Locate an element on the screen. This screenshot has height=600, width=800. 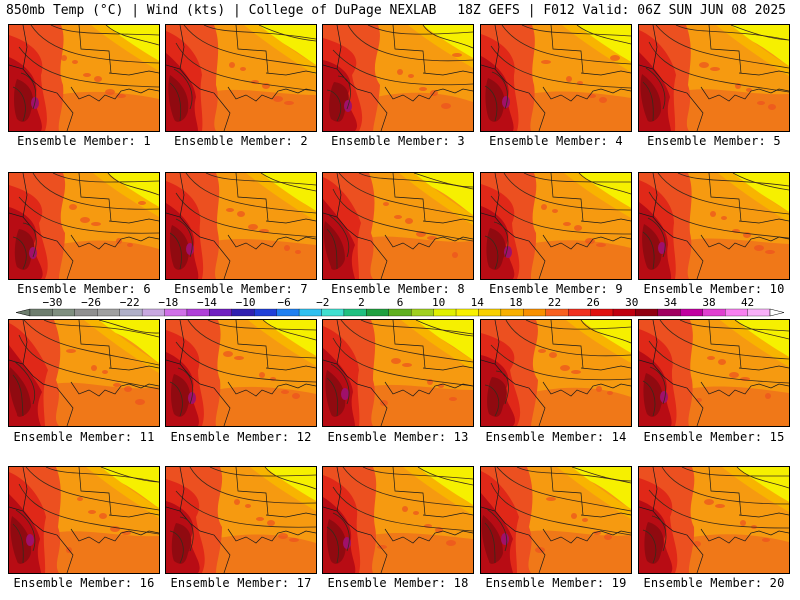
ensemble-member-label: Ensemble Member: 15 is located at coordinates (714, 437).